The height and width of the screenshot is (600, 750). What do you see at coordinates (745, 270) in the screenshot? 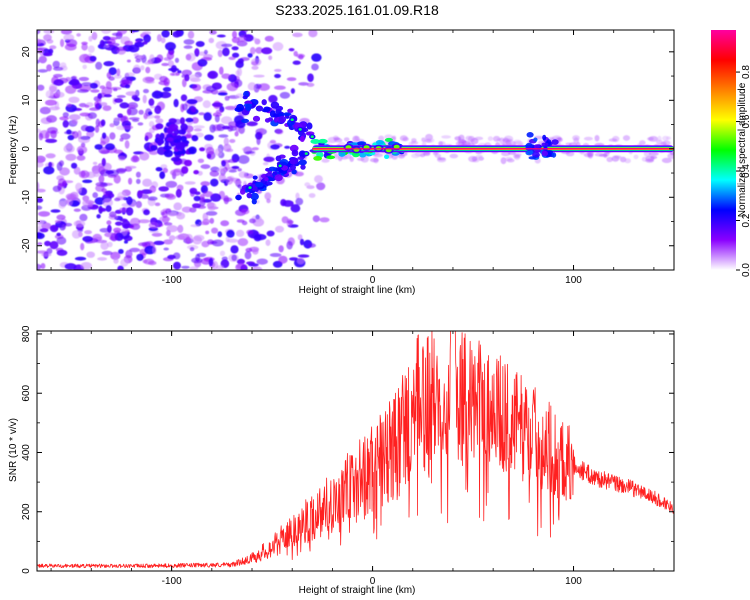
I see `colorbar-tick-label: 0.0` at bounding box center [745, 270].